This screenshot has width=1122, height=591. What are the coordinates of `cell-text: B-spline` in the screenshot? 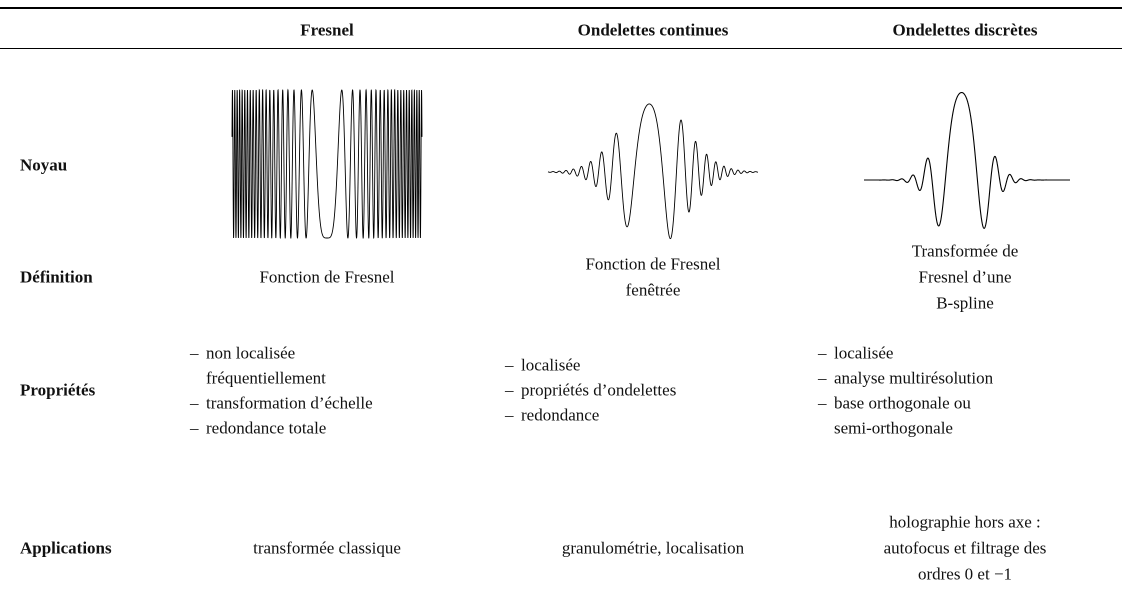 It's located at (965, 303).